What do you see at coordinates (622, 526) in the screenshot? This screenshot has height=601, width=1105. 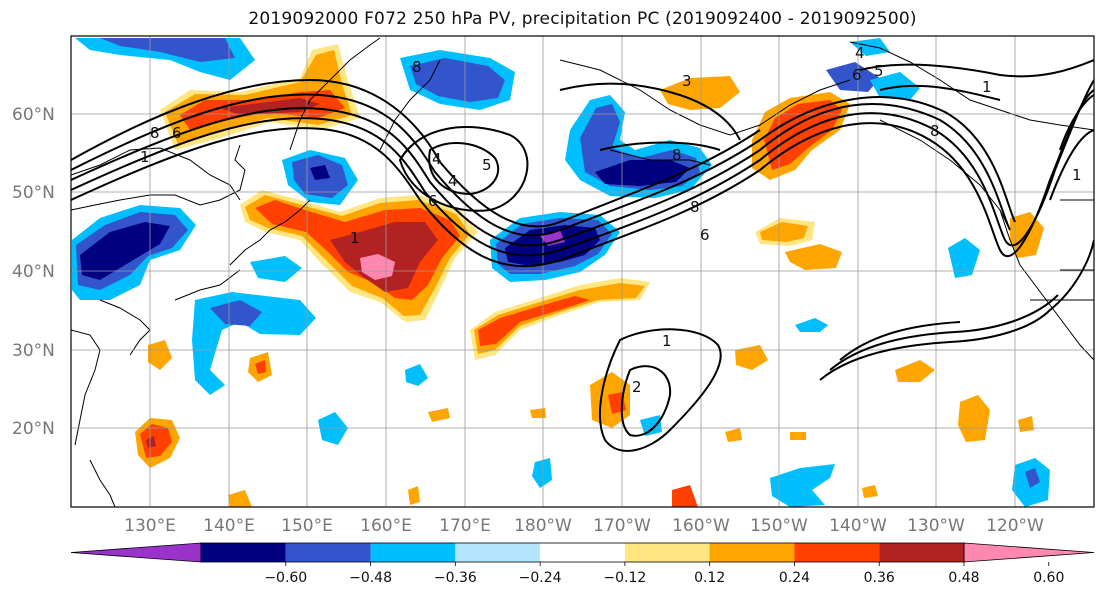 I see `lon-label: 170°W` at bounding box center [622, 526].